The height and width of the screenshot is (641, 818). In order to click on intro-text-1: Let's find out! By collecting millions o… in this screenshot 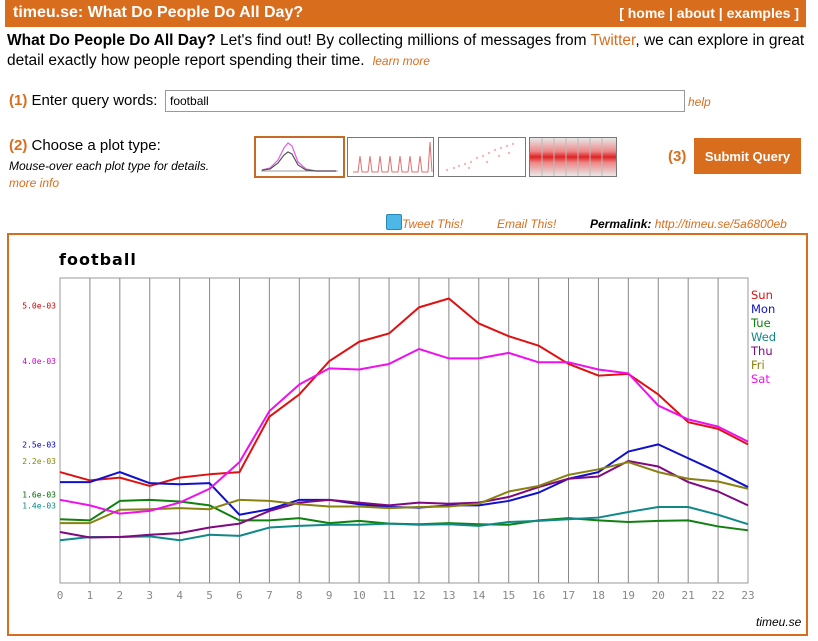, I will do `click(403, 40)`.